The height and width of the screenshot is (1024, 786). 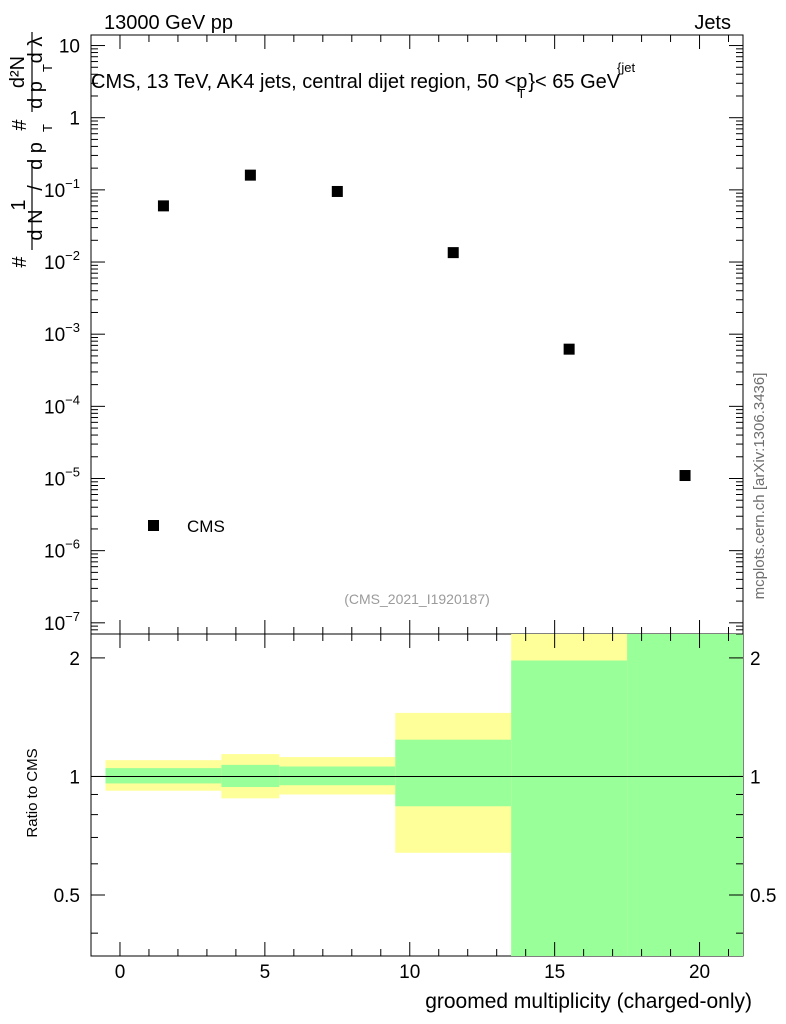 What do you see at coordinates (409, 972) in the screenshot?
I see `x-tick-label: 10` at bounding box center [409, 972].